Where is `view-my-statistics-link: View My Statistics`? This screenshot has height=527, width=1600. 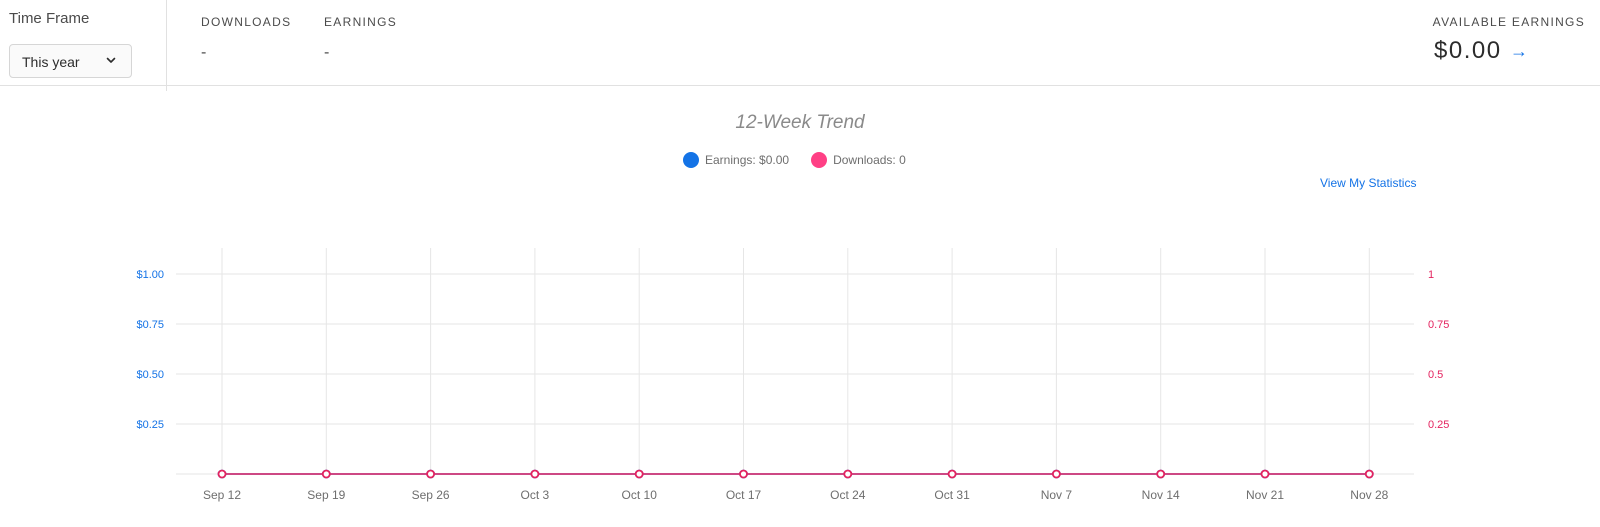
view-my-statistics-link: View My Statistics is located at coordinates (1368, 183).